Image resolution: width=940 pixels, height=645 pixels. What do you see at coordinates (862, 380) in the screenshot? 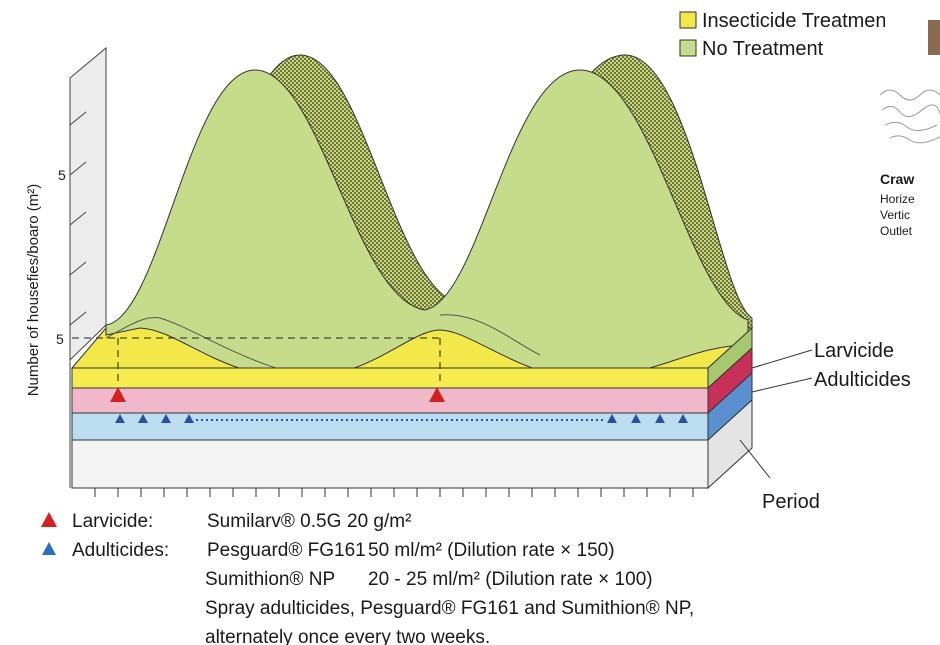
I see `layer-label: Adulticides` at bounding box center [862, 380].